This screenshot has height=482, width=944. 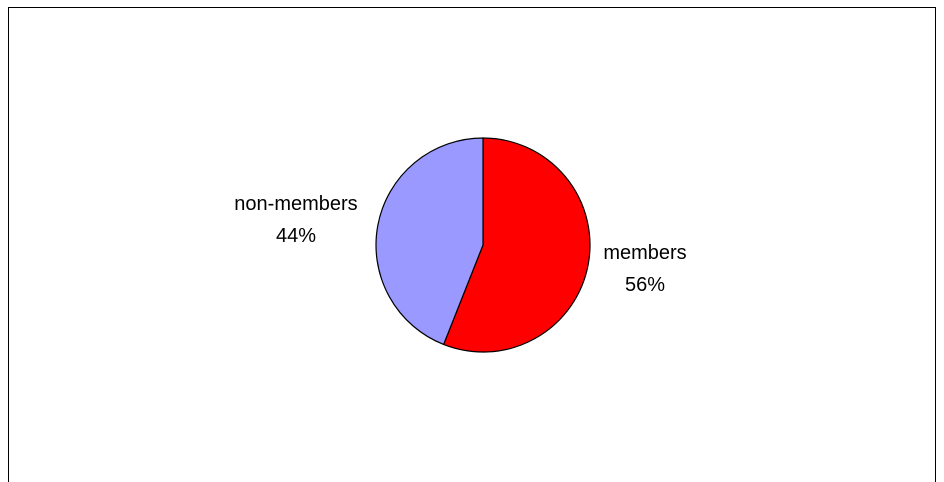 I want to click on pie-slice-non-members, so click(x=429, y=241).